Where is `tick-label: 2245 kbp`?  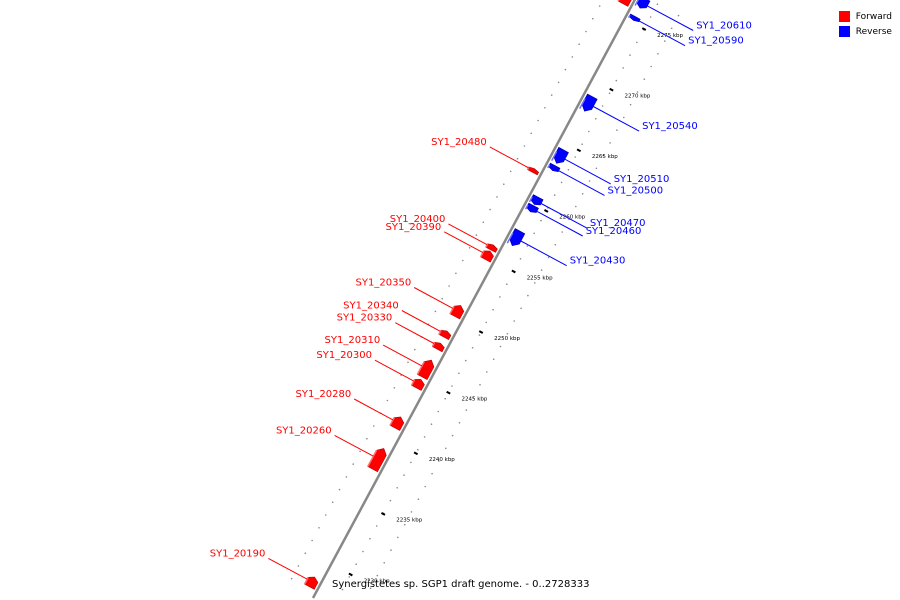 tick-label: 2245 kbp is located at coordinates (475, 400).